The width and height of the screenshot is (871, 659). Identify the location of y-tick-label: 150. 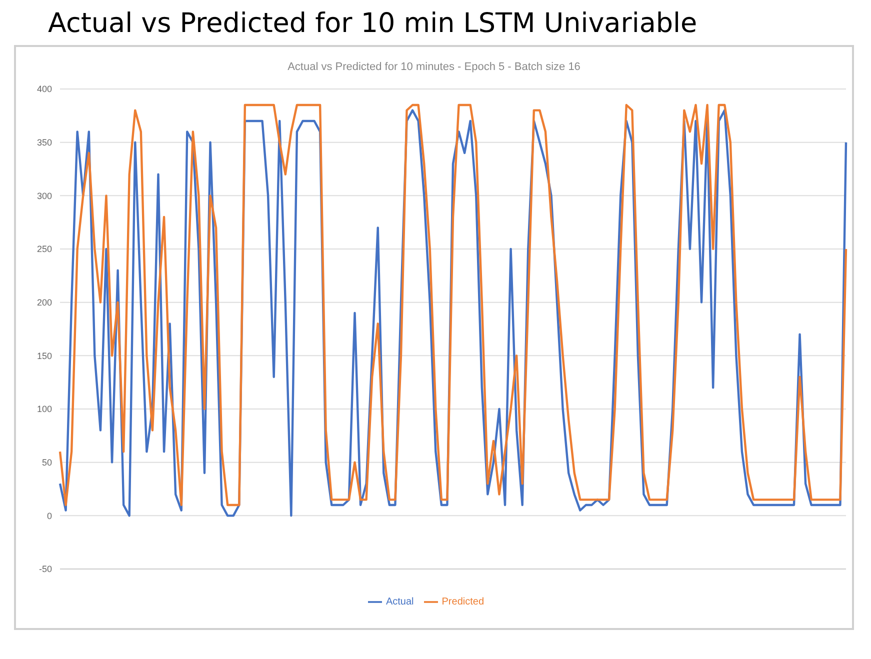
(44, 355).